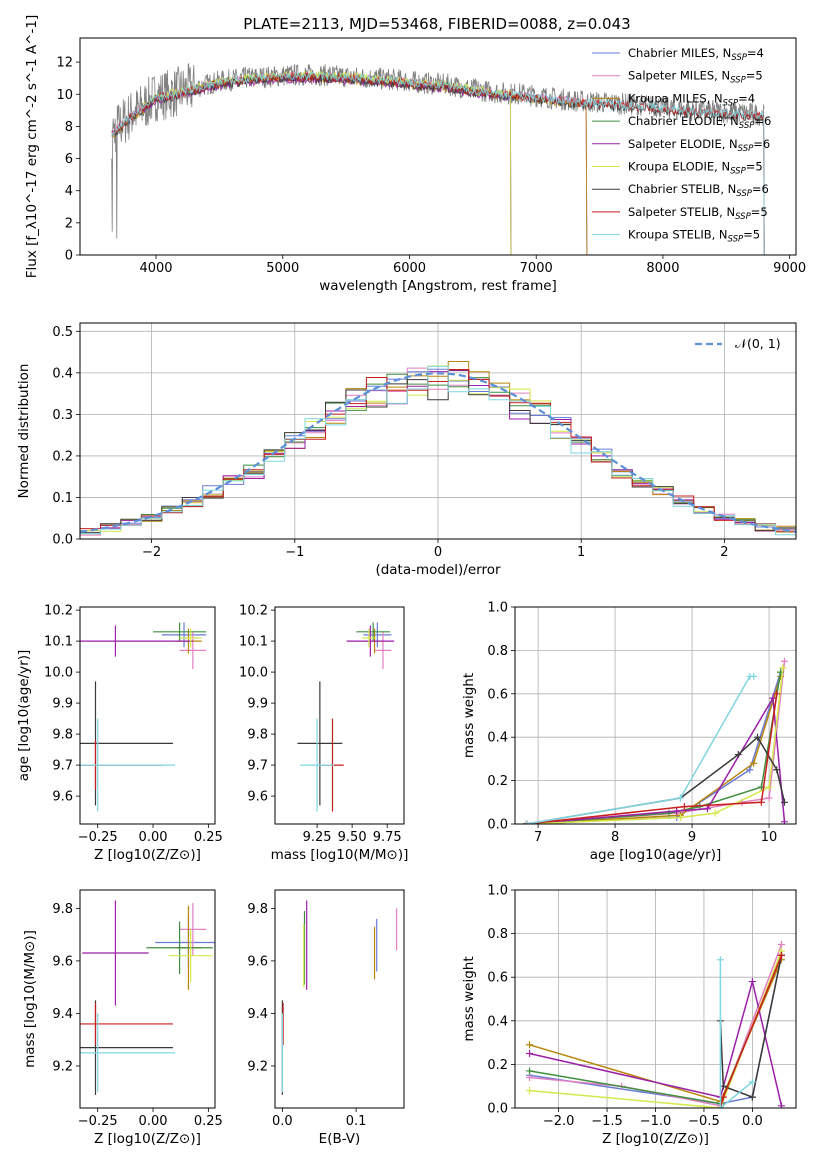 Image resolution: width=819 pixels, height=1170 pixels. Describe the element at coordinates (64, 63) in the screenshot. I see `y-tick-label: 12` at that location.